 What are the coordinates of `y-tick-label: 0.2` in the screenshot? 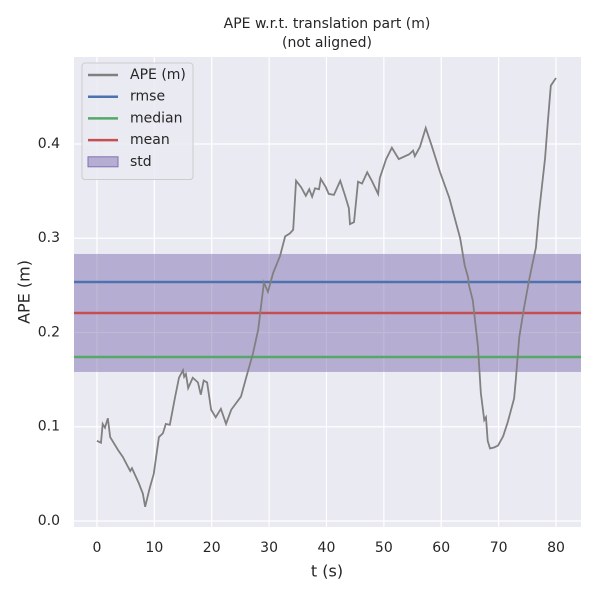 It's located at (49, 332).